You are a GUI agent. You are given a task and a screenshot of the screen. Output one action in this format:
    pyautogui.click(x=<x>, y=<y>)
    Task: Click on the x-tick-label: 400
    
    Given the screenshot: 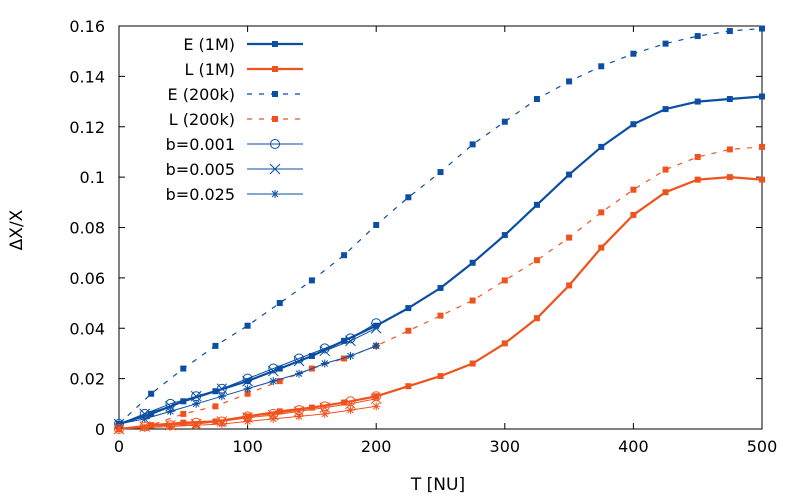 What is the action you would take?
    pyautogui.click(x=633, y=446)
    